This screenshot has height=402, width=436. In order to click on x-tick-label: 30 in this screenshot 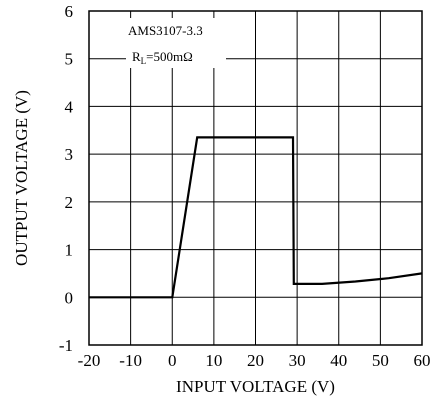, I will do `click(297, 360)`.